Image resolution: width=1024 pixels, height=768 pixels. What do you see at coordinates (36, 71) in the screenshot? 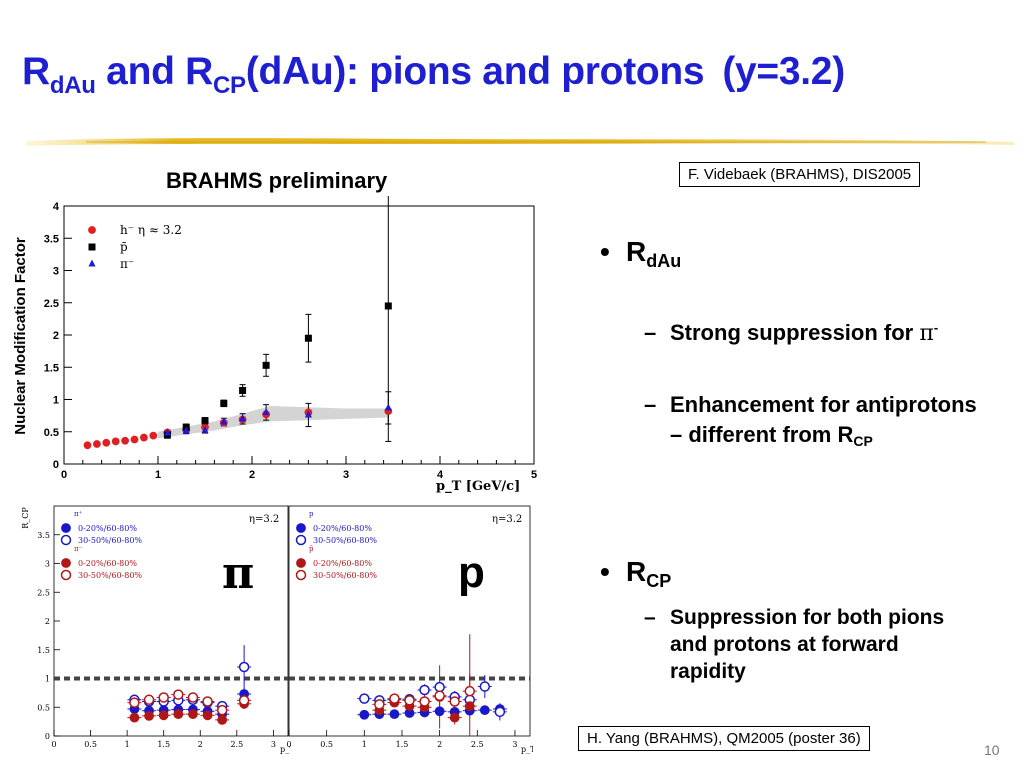
I see `title-r: R` at bounding box center [36, 71].